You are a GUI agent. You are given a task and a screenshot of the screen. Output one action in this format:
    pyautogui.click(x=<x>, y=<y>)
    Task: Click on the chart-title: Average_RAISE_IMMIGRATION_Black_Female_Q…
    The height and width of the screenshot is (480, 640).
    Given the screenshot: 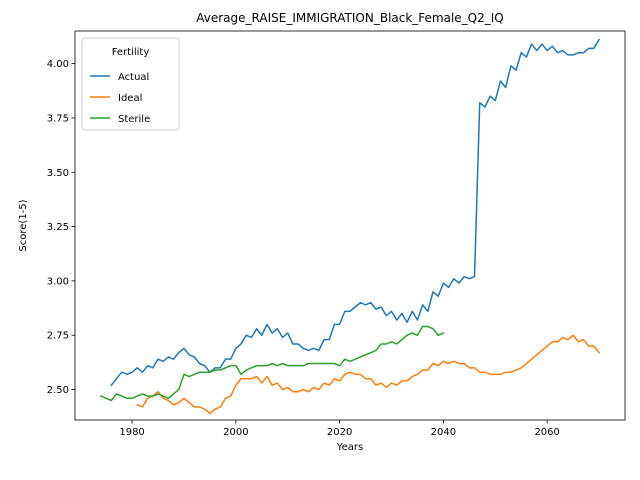 What is the action you would take?
    pyautogui.click(x=350, y=18)
    